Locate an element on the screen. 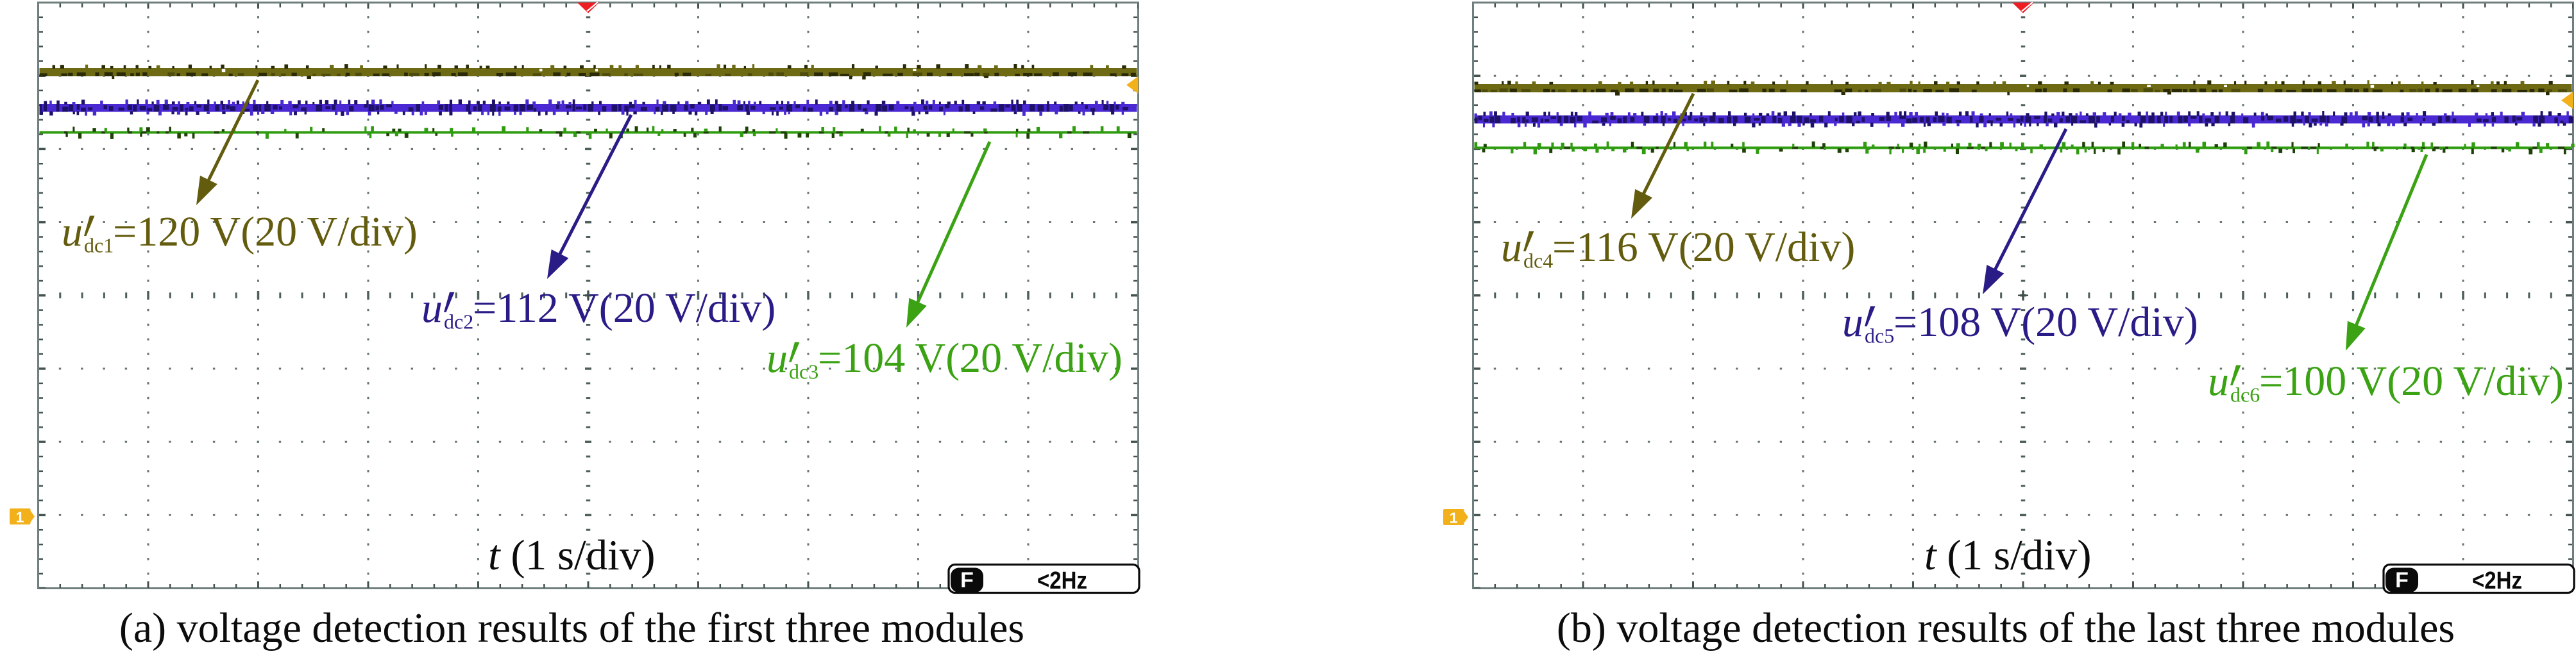  svg-text: =120 V(20 V/div) is located at coordinates (265, 232).